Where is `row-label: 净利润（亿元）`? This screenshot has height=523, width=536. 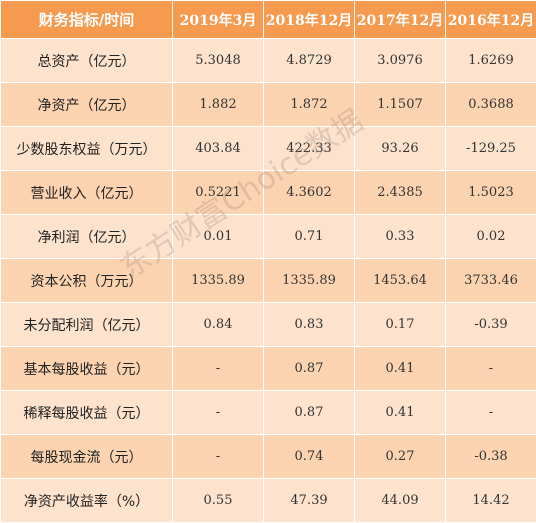 row-label: 净利润（亿元） is located at coordinates (87, 237).